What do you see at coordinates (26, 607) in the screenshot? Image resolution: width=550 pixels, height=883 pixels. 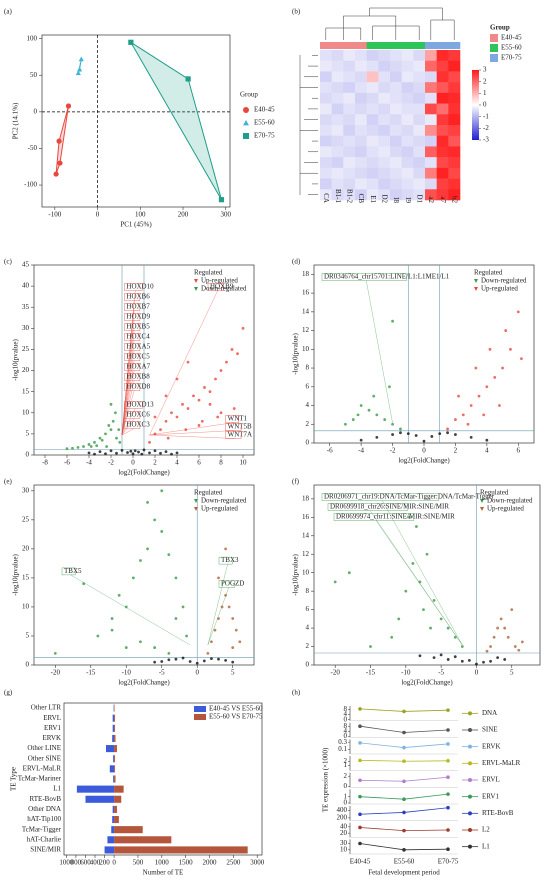 I see `y-tick-label: 10` at bounding box center [26, 607].